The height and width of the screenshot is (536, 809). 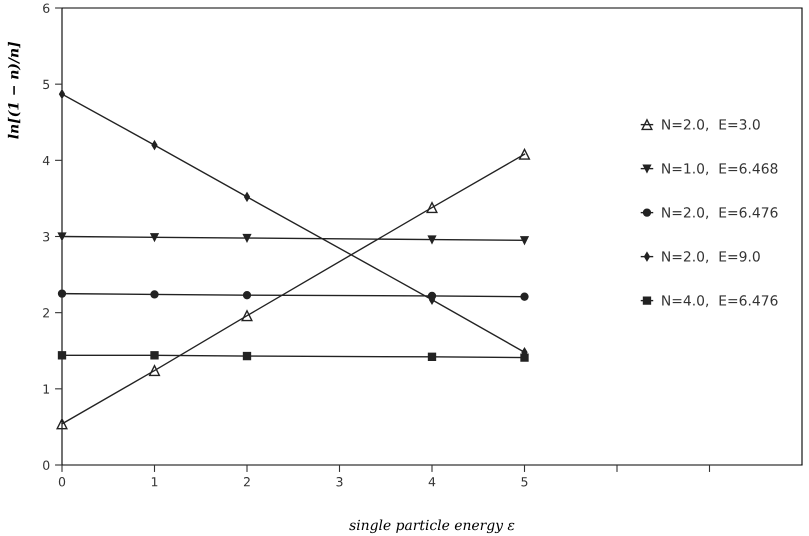 What do you see at coordinates (720, 213) in the screenshot?
I see `legend-label: N=2.0, E=6.476` at bounding box center [720, 213].